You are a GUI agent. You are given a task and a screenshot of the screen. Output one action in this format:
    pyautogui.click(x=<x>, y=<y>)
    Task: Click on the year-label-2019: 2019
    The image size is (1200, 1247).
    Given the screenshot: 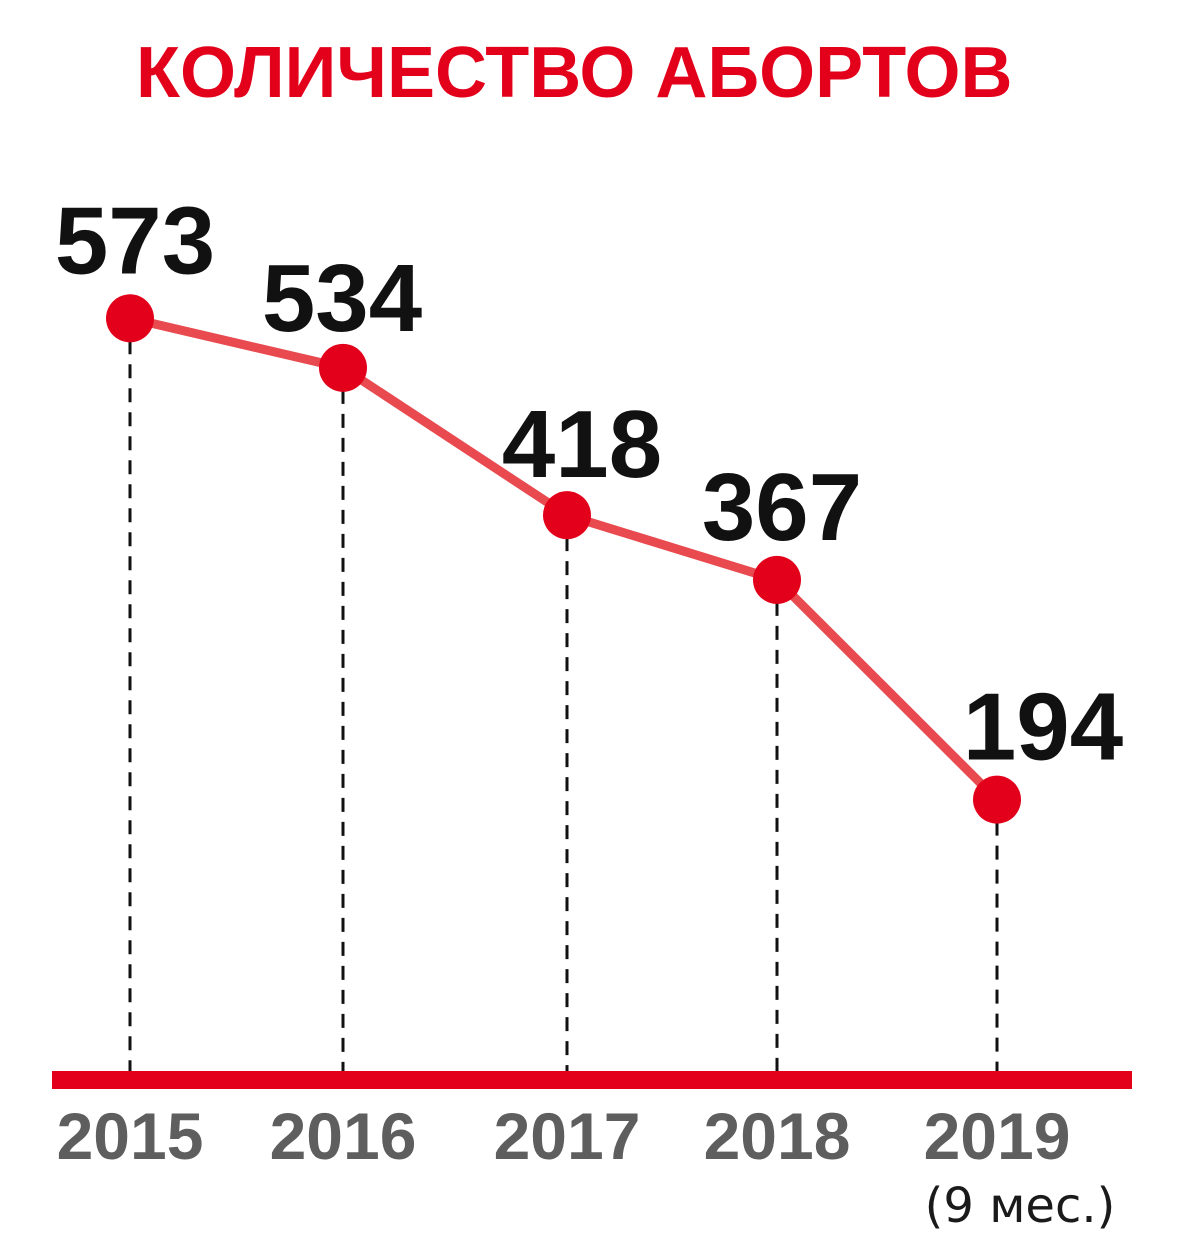 What is the action you would take?
    pyautogui.click(x=997, y=1136)
    